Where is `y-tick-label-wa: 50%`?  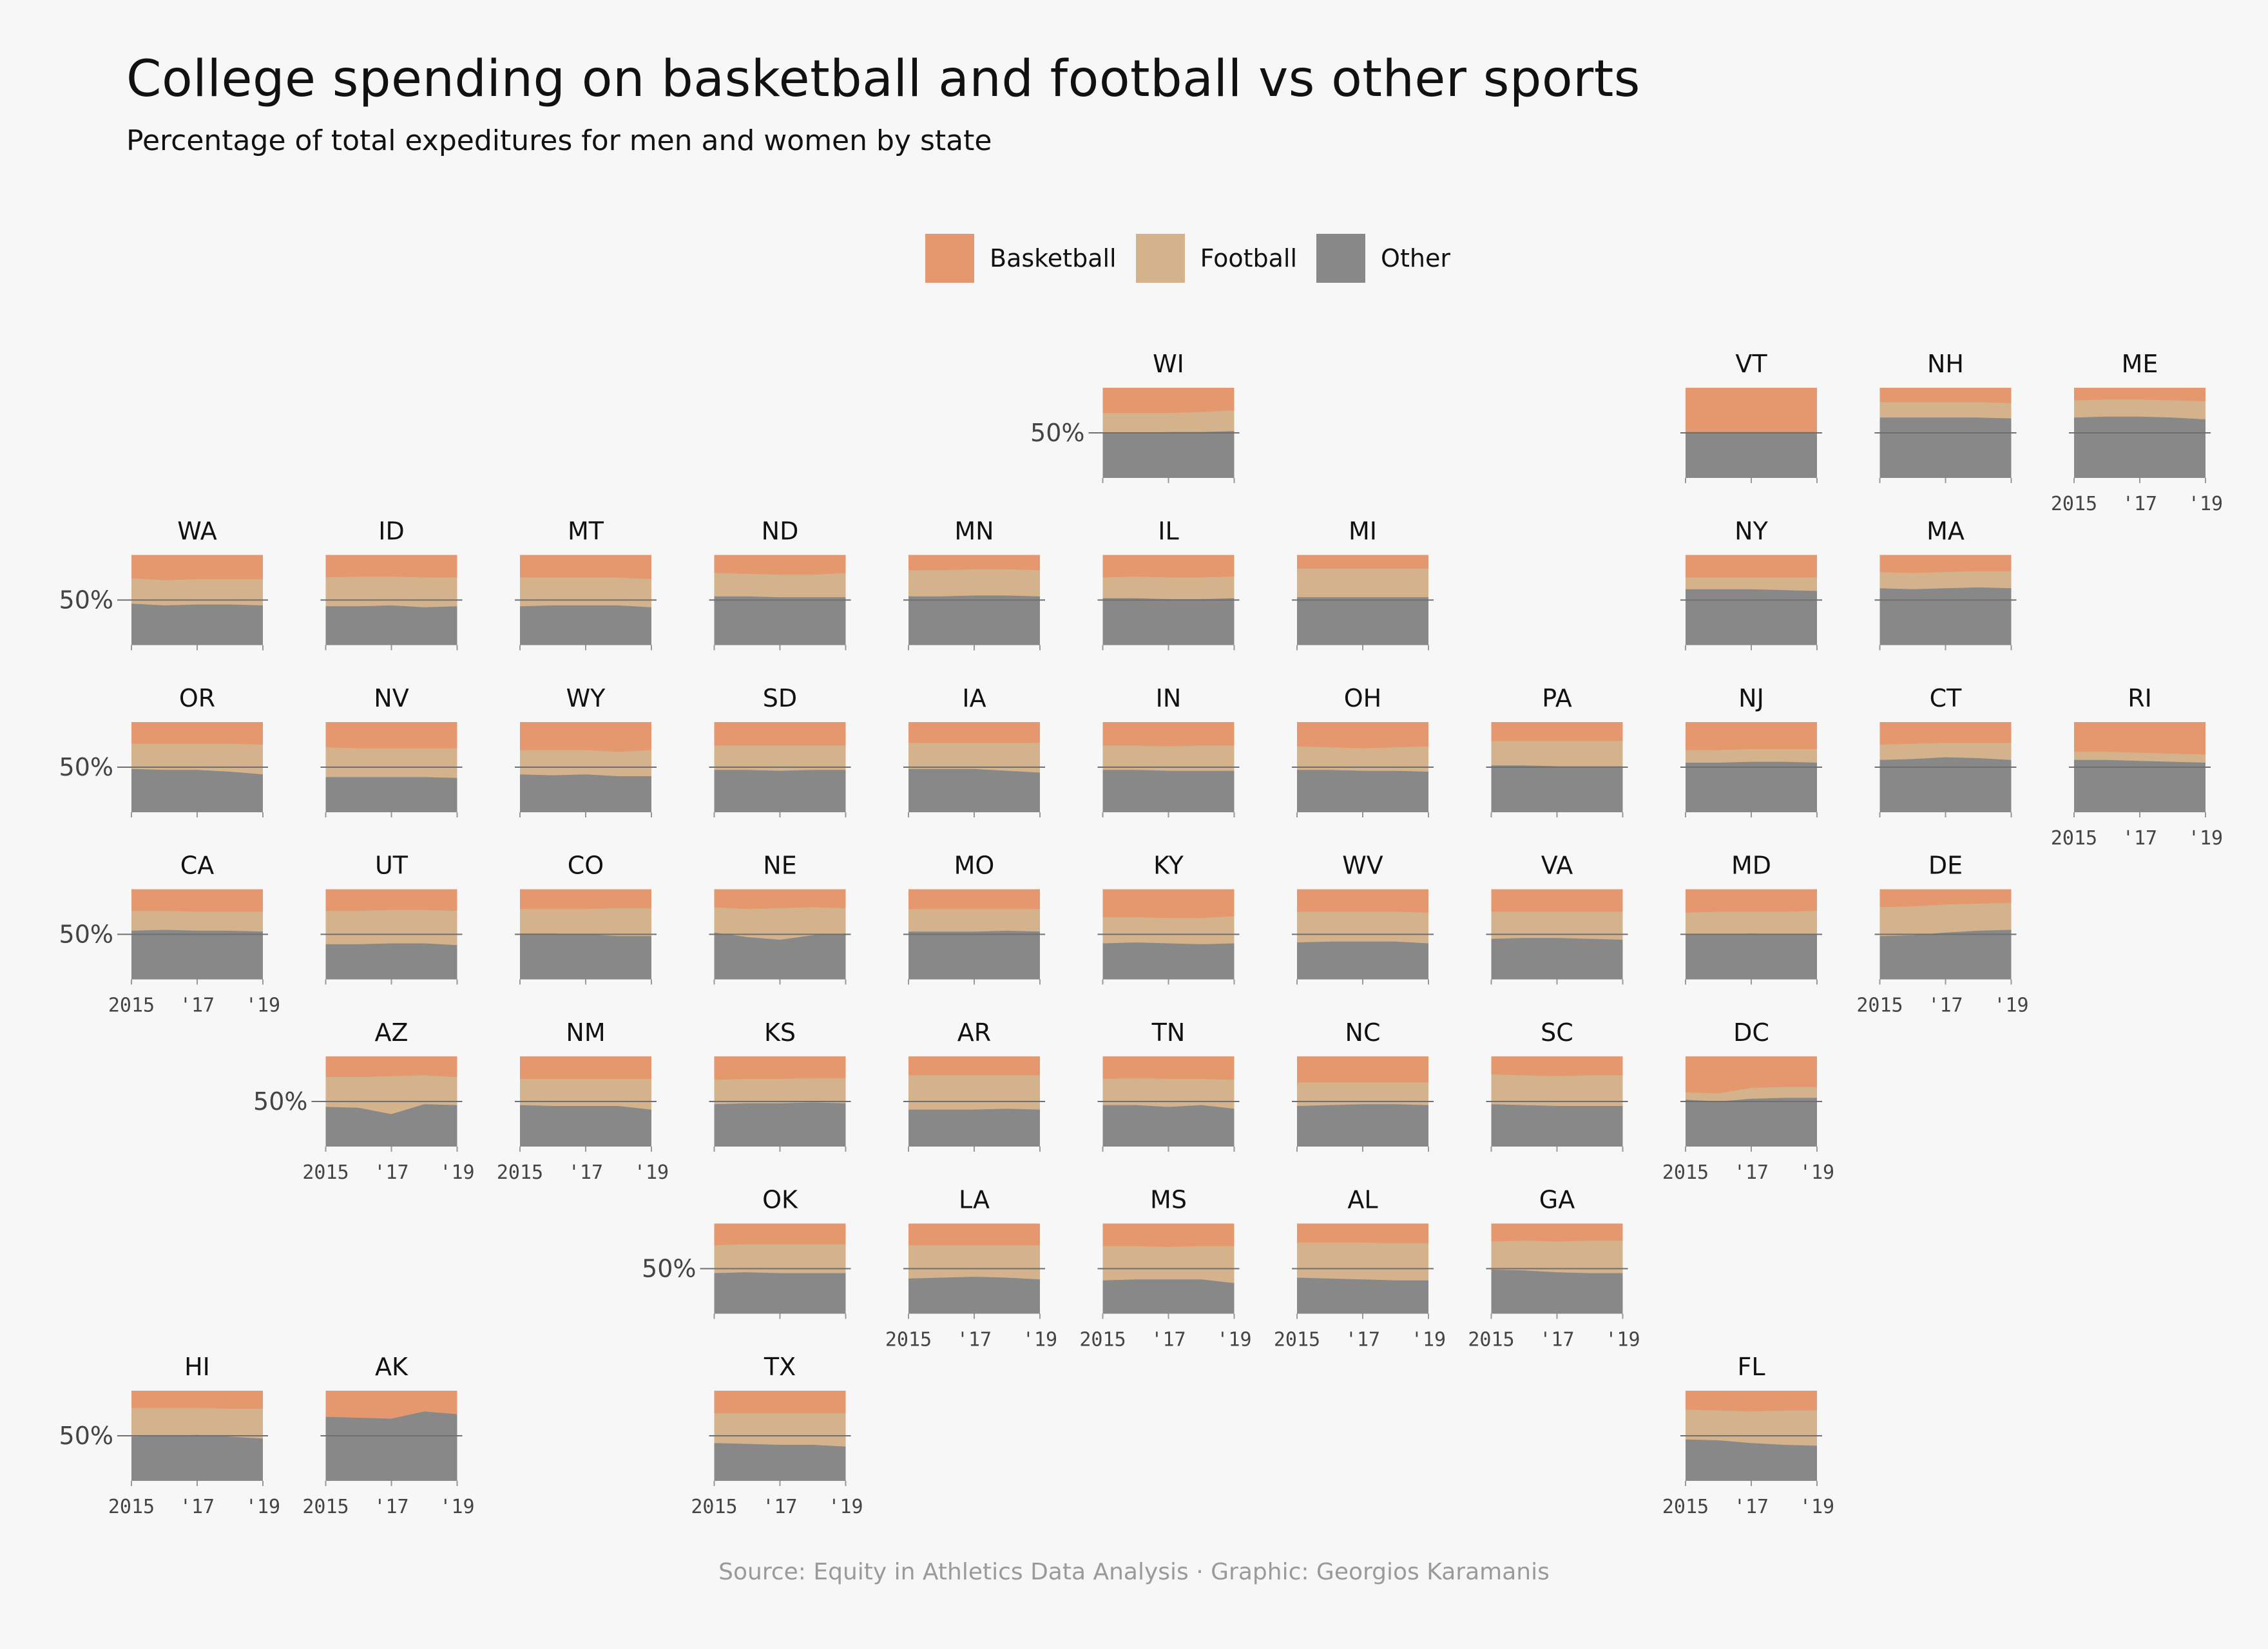
y-tick-label-wa: 50% is located at coordinates (86, 600).